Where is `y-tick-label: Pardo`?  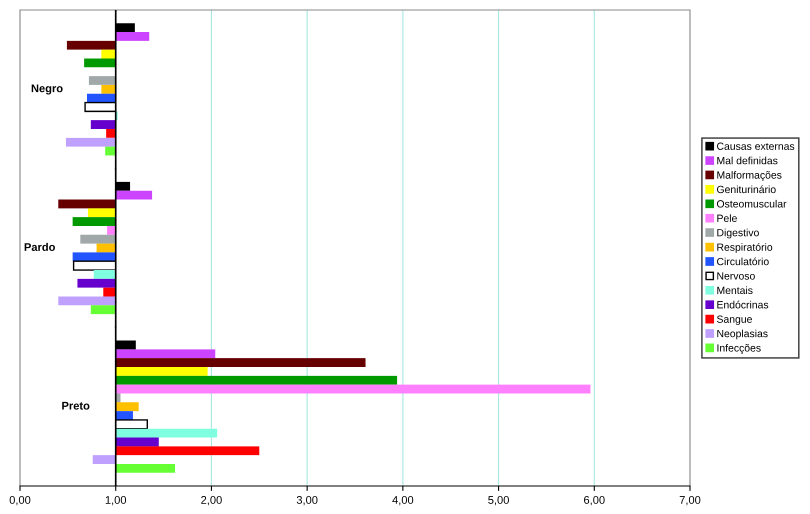
y-tick-label: Pardo is located at coordinates (39, 246).